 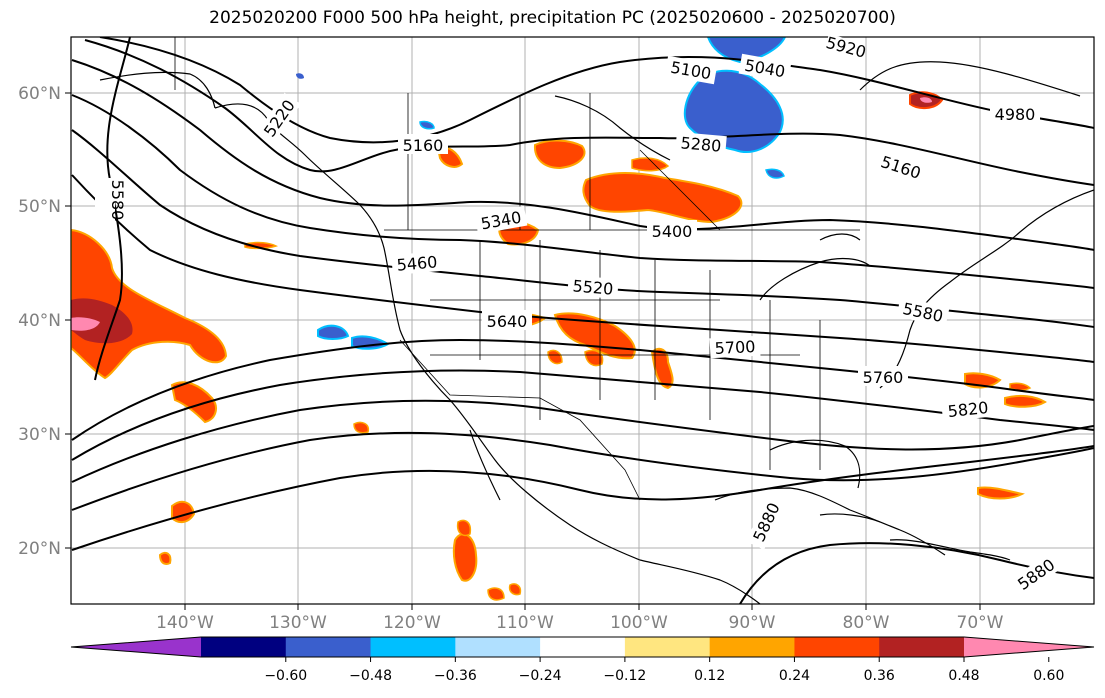 I want to click on latitude-labels: 60°N 50°N 40°N 30°N 20°N, so click(x=39, y=321).